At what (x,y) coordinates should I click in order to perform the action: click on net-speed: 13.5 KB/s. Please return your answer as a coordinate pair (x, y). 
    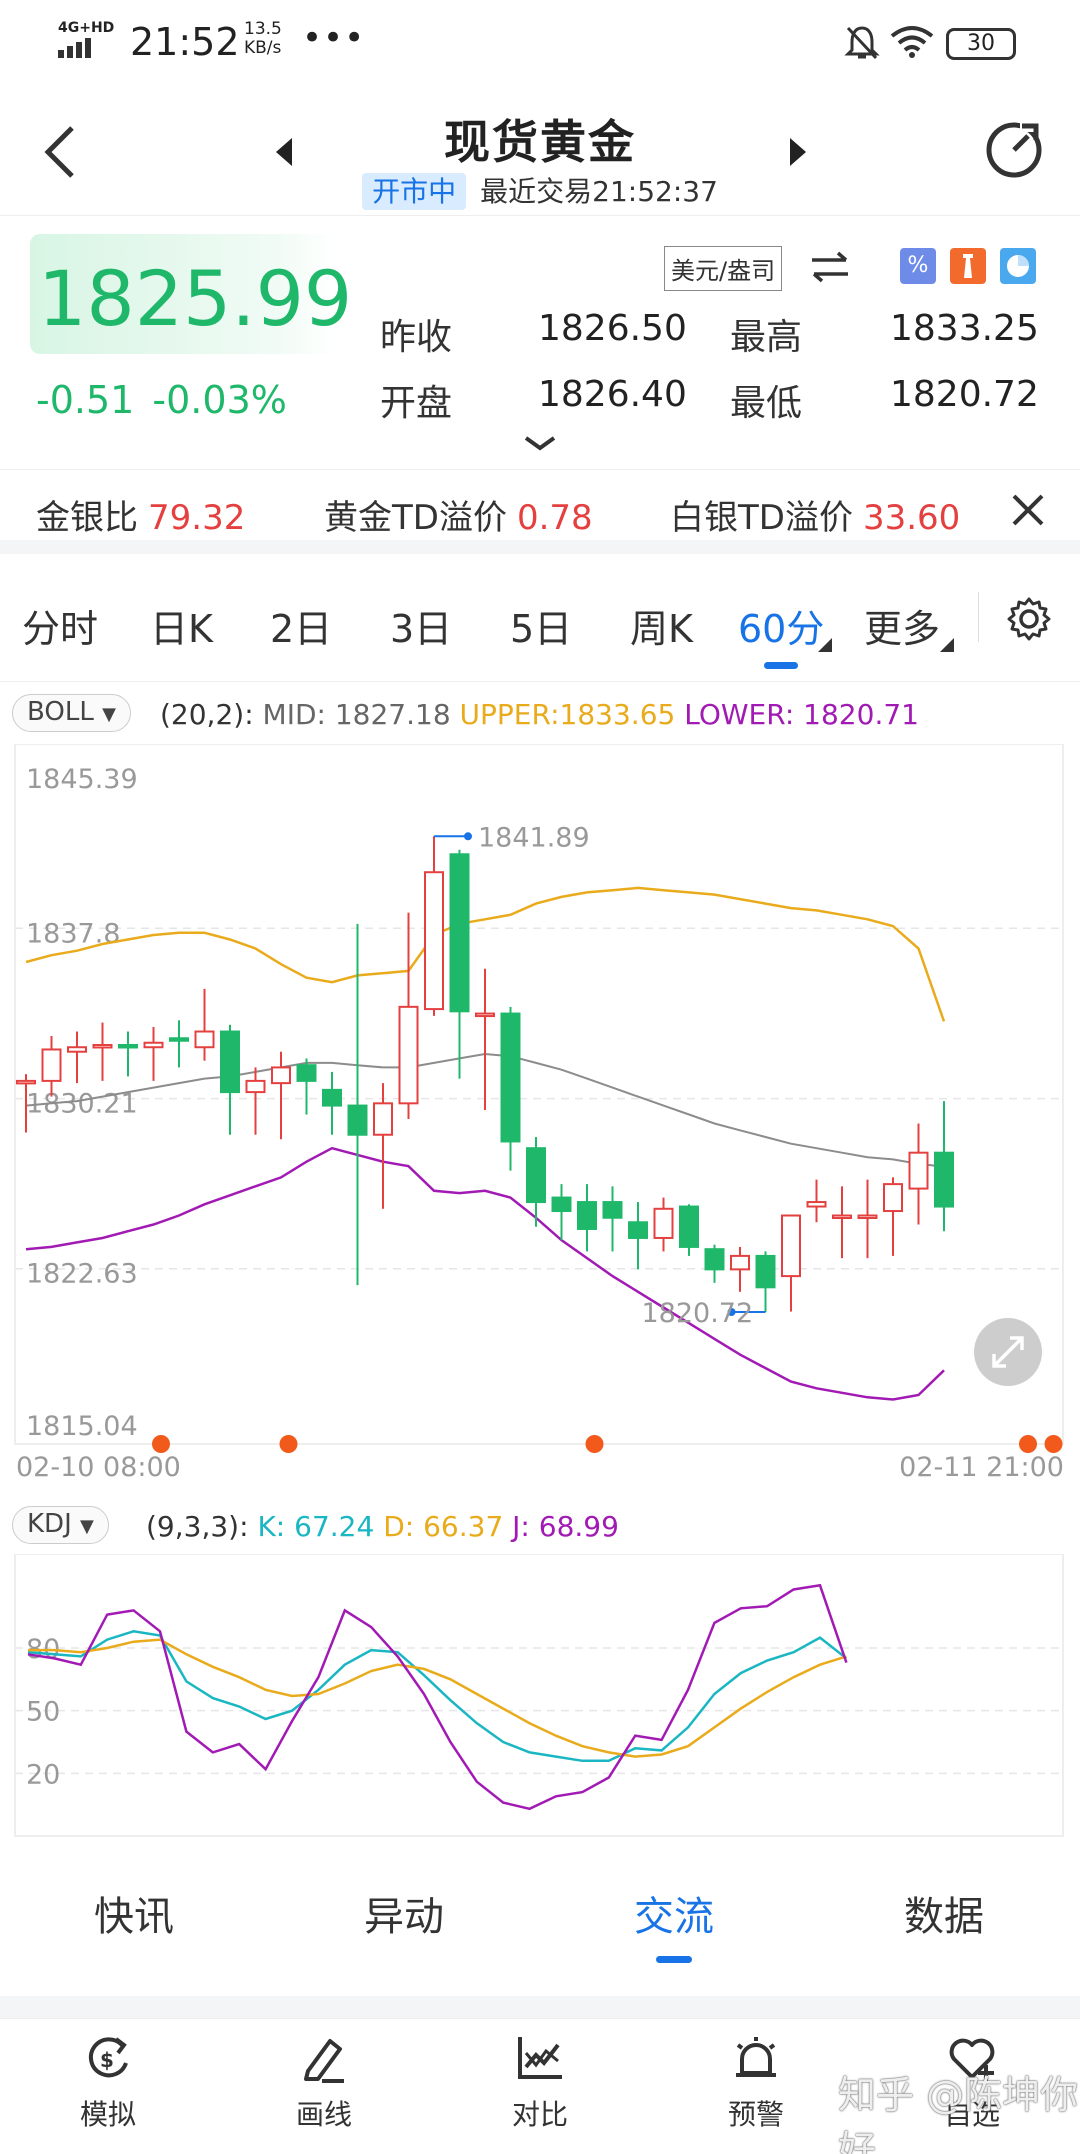
    Looking at the image, I should click on (263, 39).